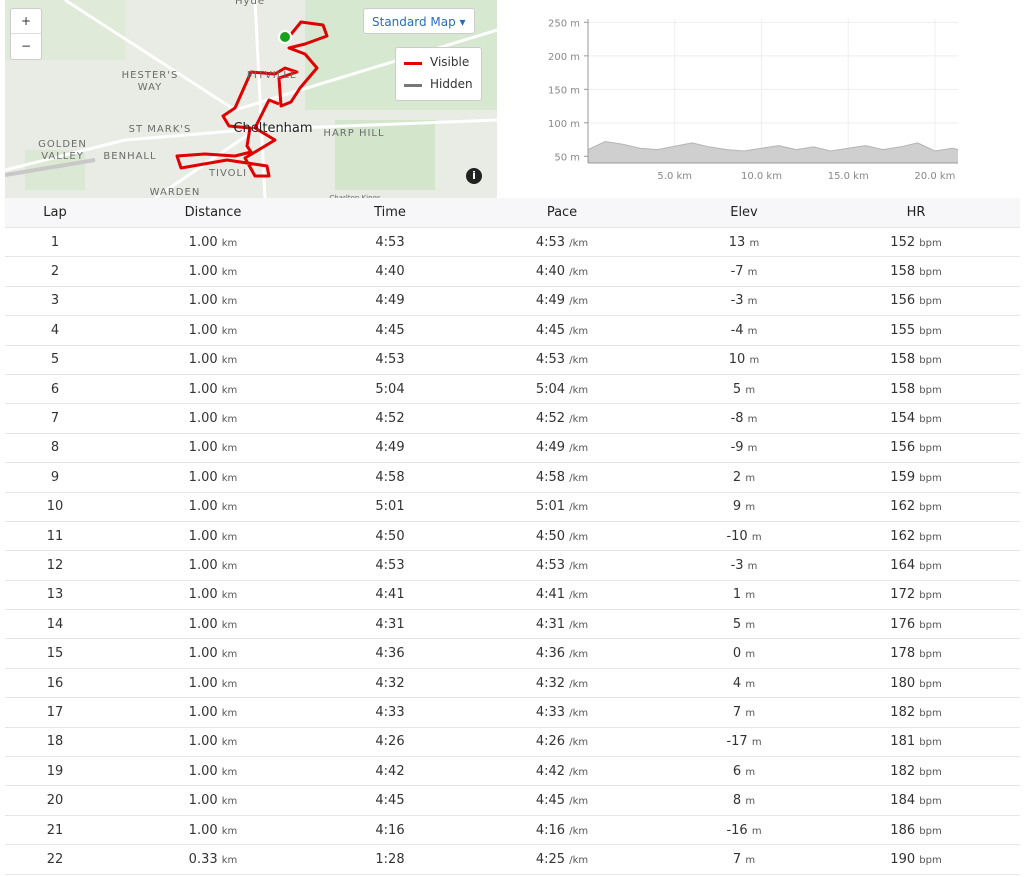 This screenshot has width=1024, height=877. What do you see at coordinates (550, 742) in the screenshot?
I see `cell-value: 4:26` at bounding box center [550, 742].